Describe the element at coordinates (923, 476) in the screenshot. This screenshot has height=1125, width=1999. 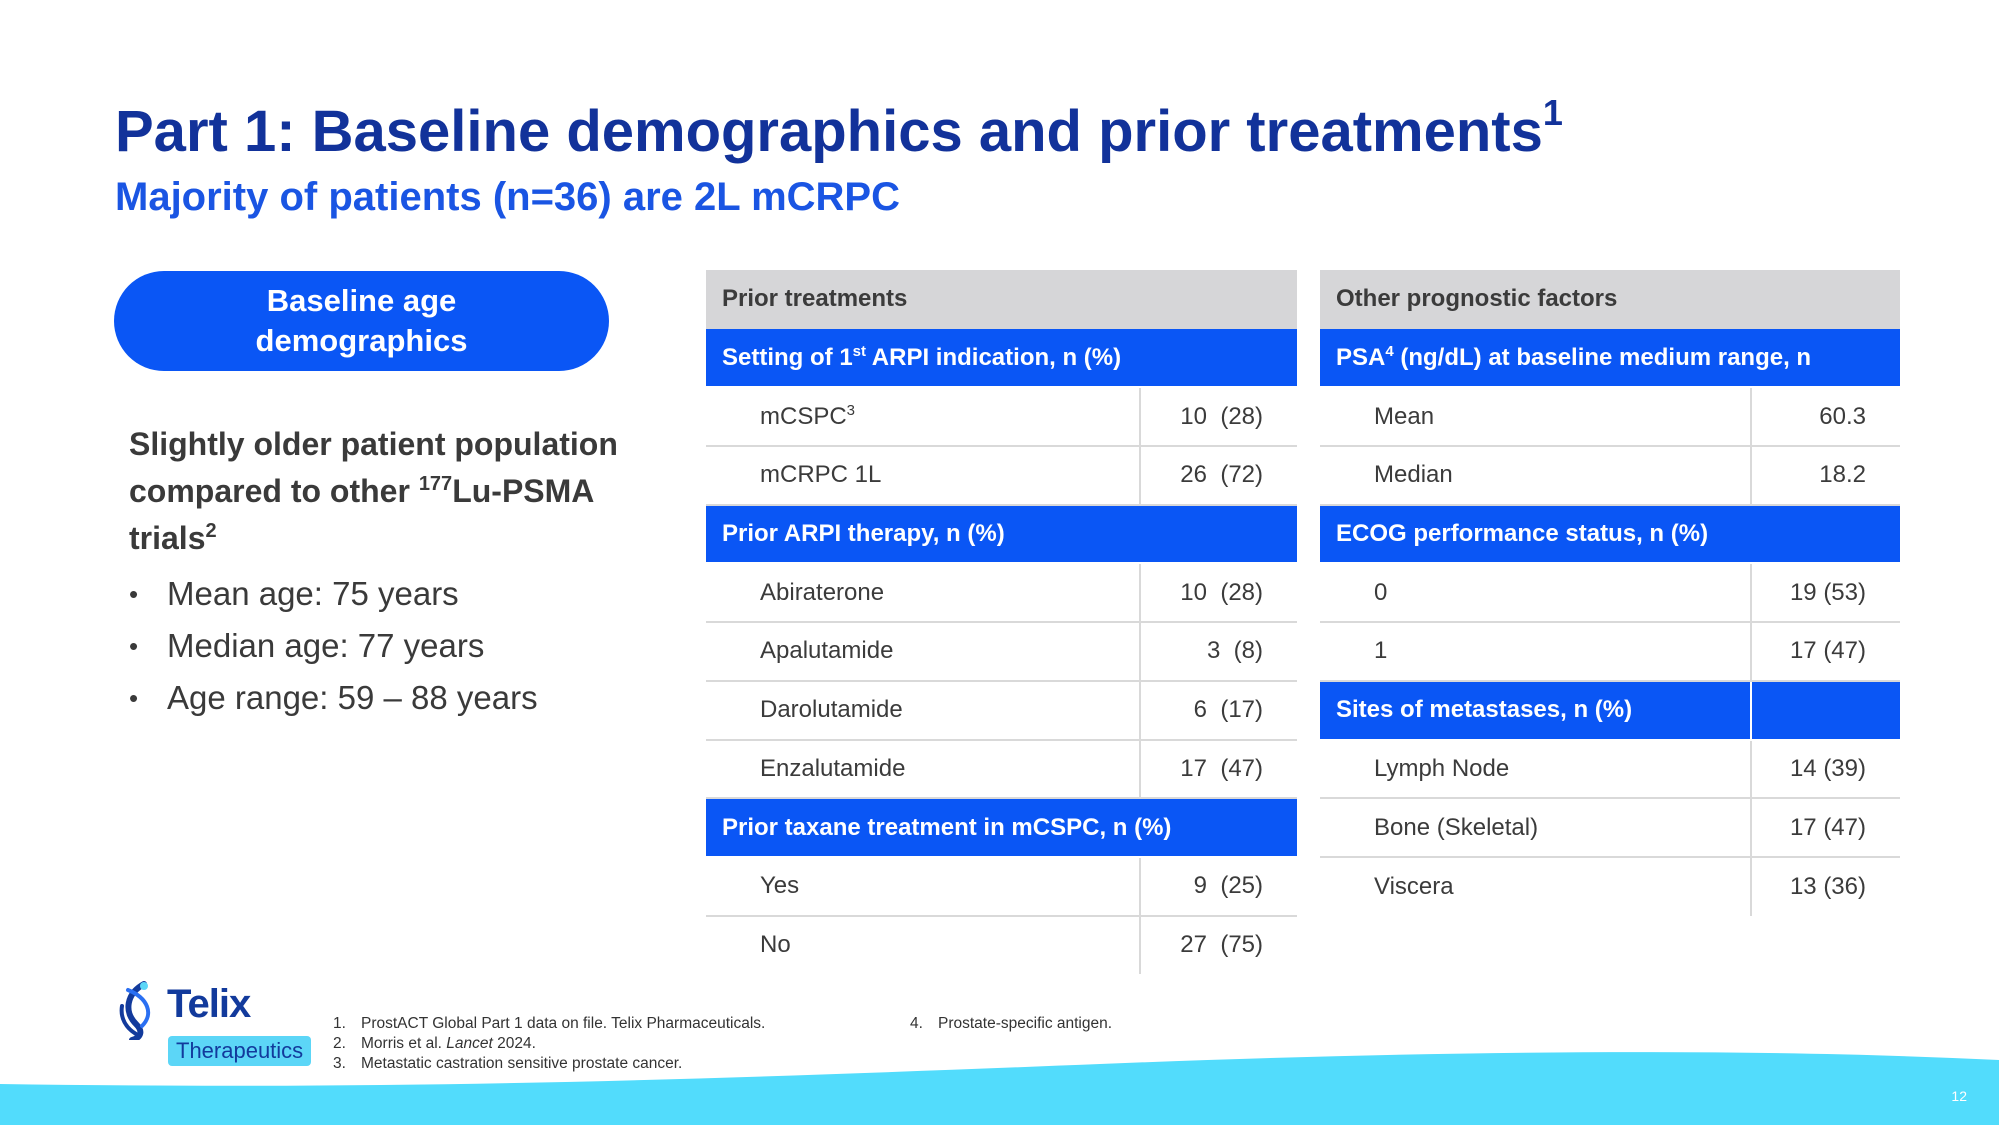
I see `row-label: mCRPC 1L` at that location.